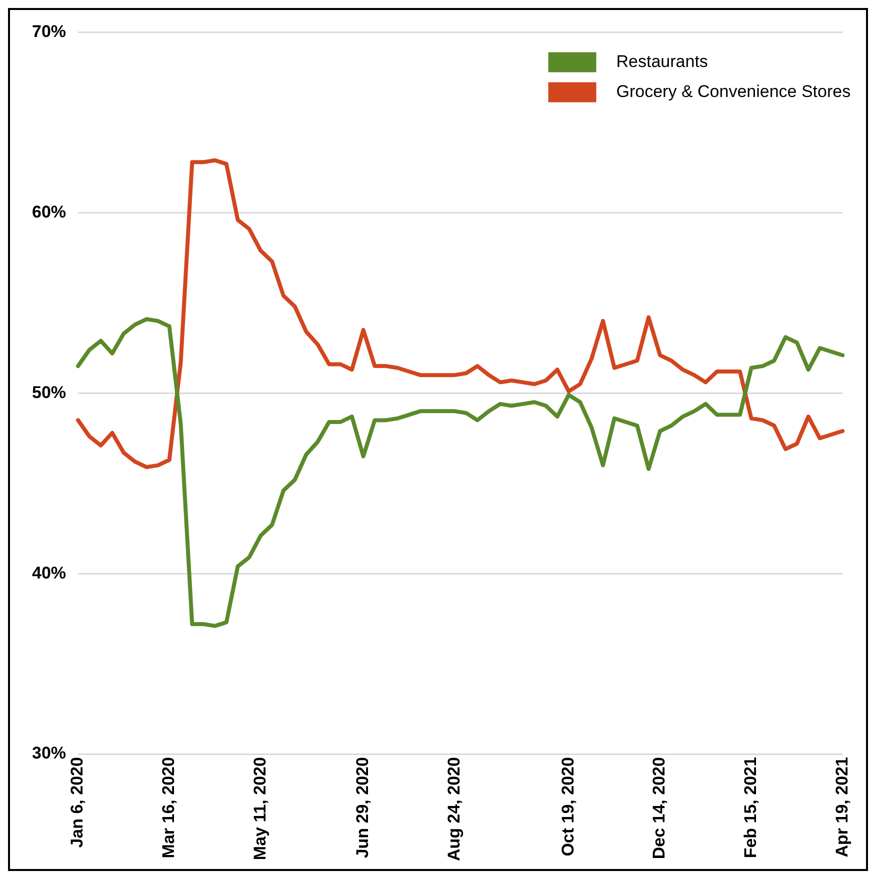 The height and width of the screenshot is (883, 880). I want to click on x-tick-label: Aug 24, 2020, so click(454, 809).